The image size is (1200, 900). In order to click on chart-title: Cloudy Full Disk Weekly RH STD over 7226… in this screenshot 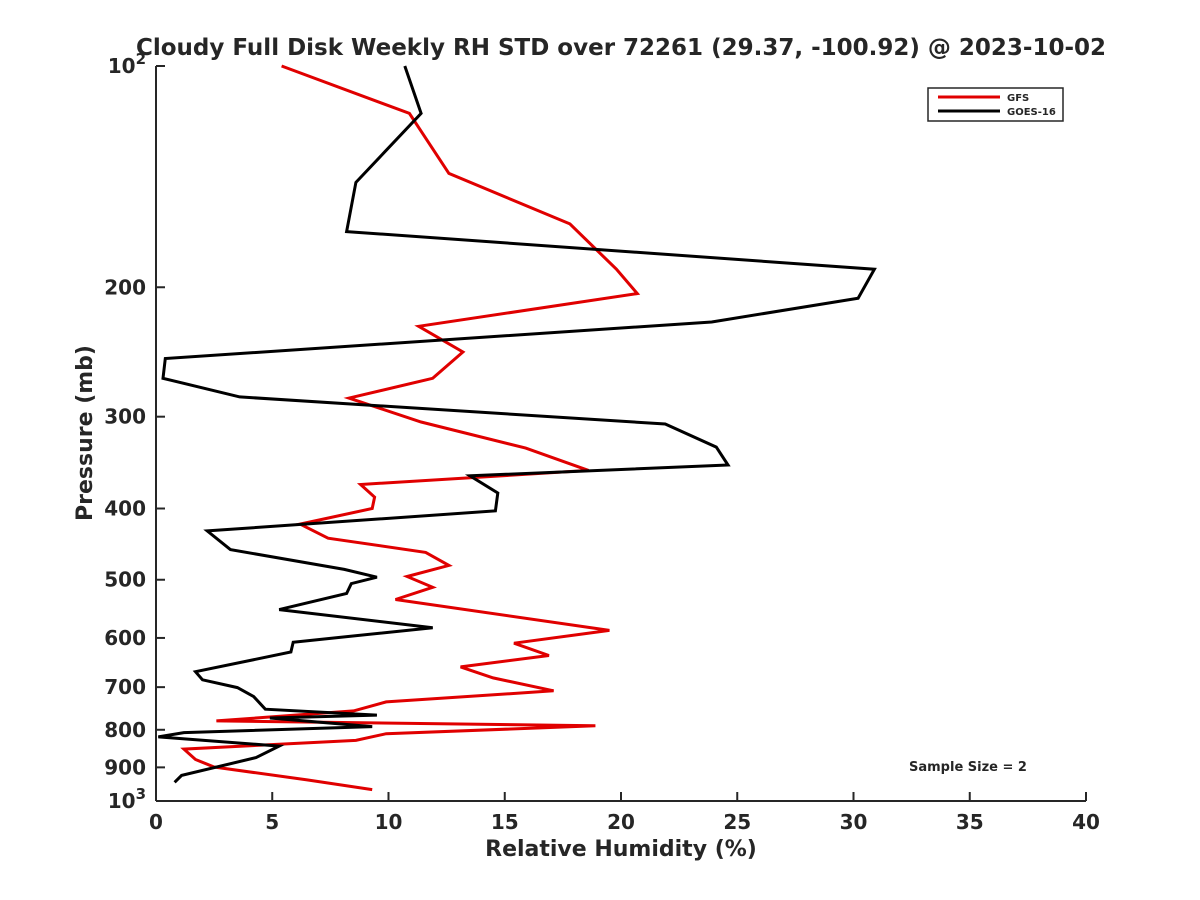, I will do `click(621, 48)`.